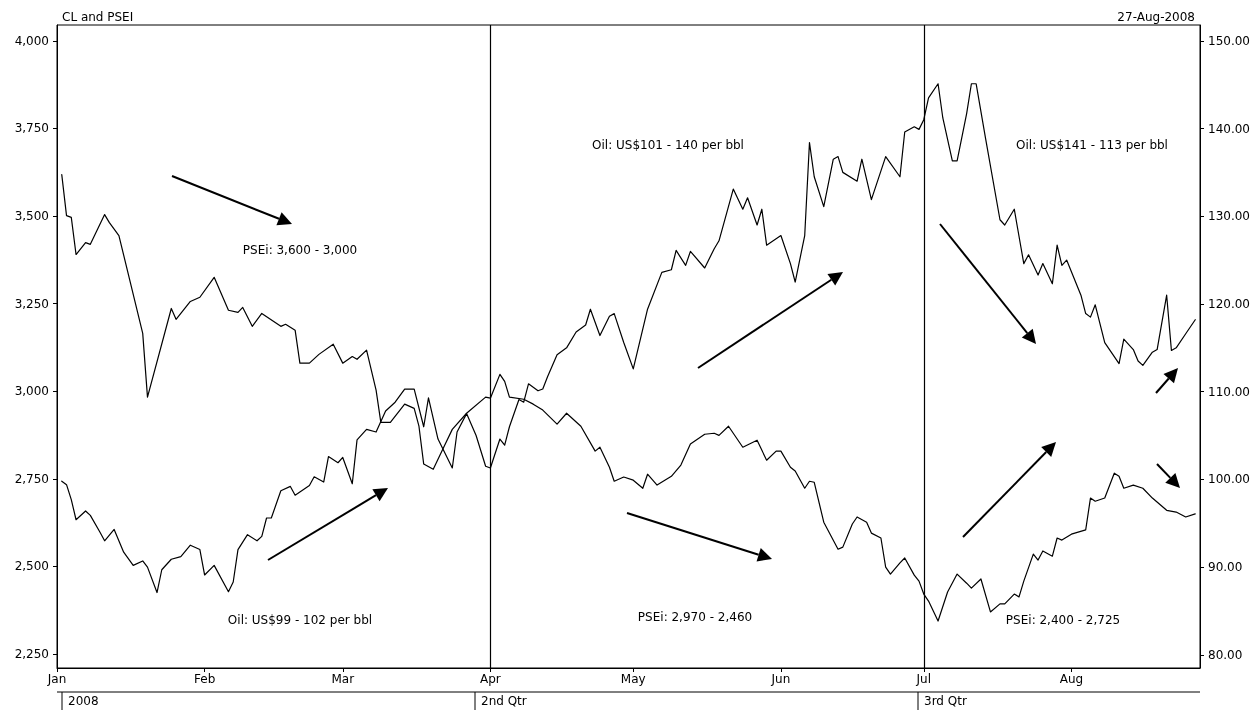  What do you see at coordinates (695, 617) in the screenshot?
I see `annotation: PSEi: 2,970 - 2,460` at bounding box center [695, 617].